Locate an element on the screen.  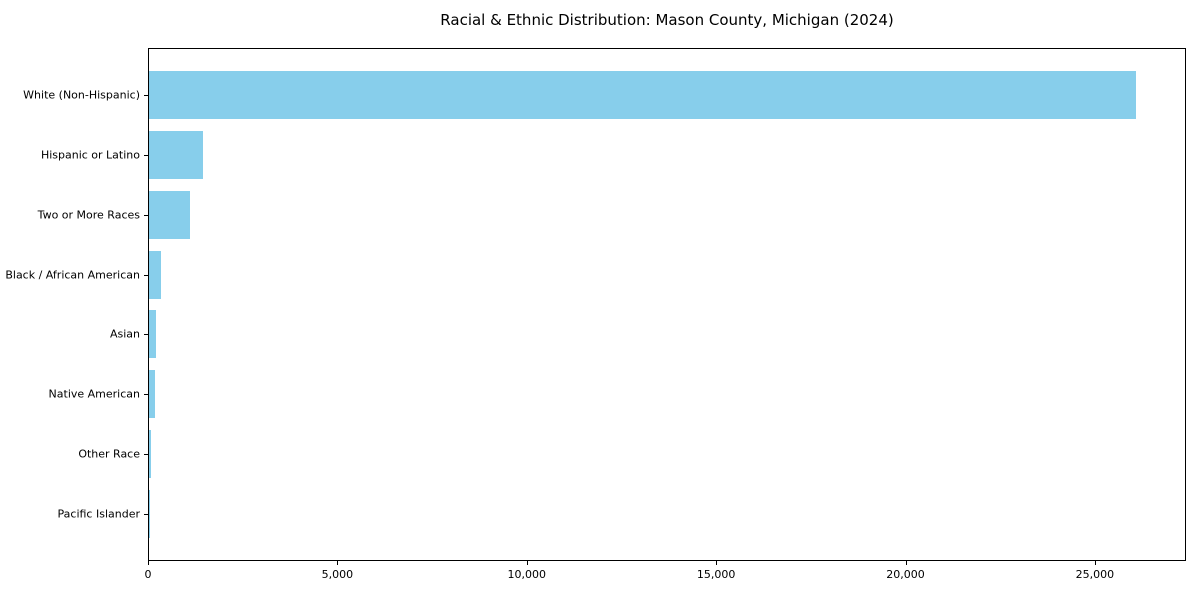
x-tick-label-10000: 10,000 is located at coordinates (527, 574).